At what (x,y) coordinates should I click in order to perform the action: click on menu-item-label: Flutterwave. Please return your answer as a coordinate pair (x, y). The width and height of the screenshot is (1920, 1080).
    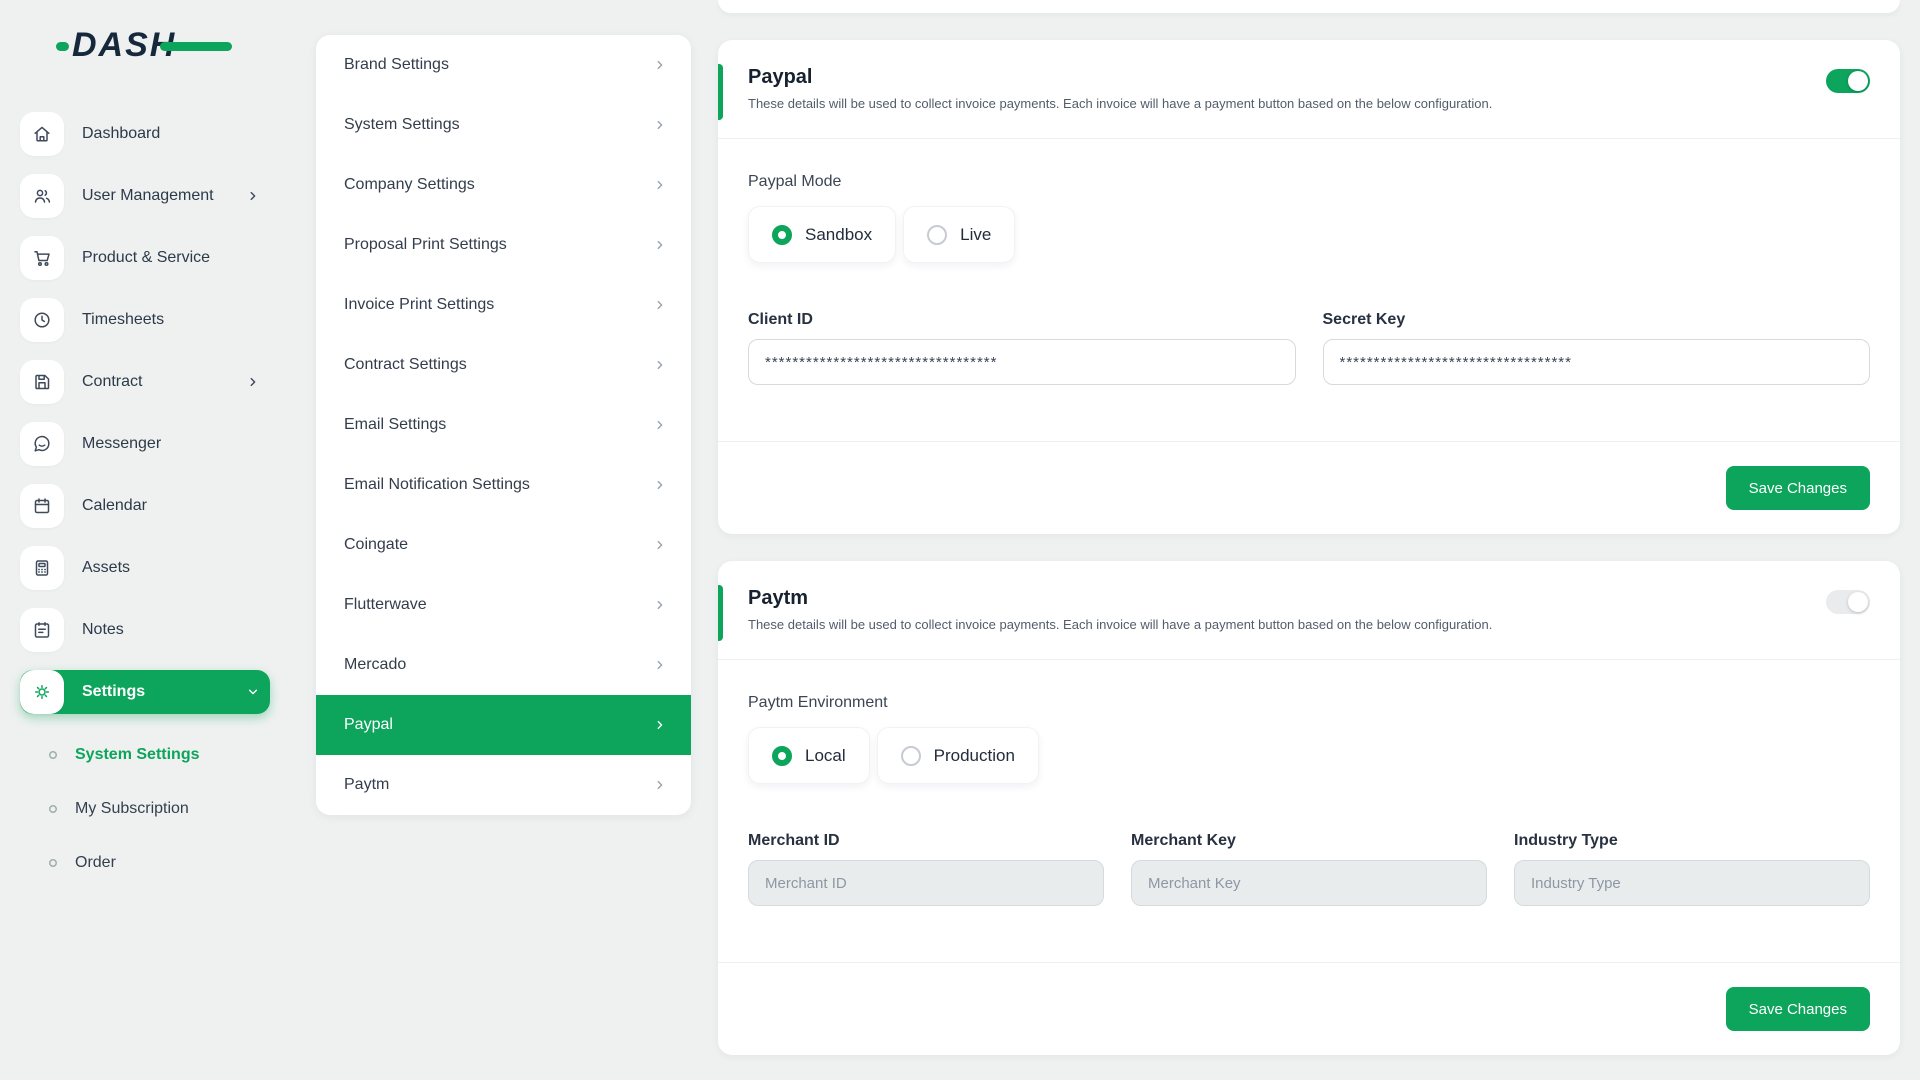
    Looking at the image, I should click on (385, 604).